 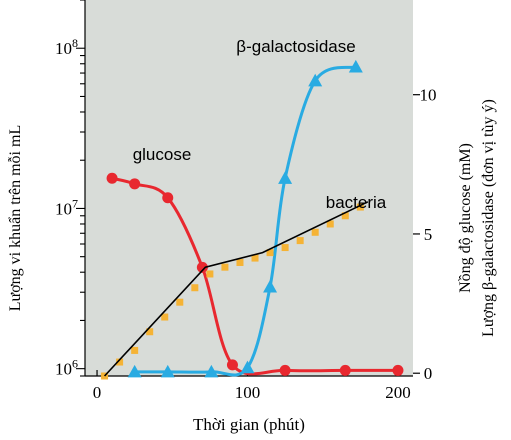 I want to click on galactosidase-label: β-galactosidase, so click(x=295, y=46).